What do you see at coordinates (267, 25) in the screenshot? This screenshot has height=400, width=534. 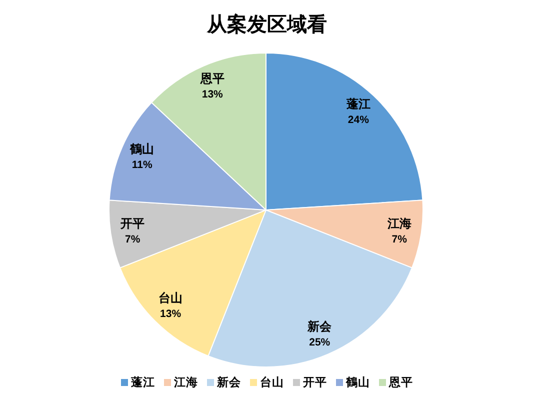 I see `title: 从案发区域看` at bounding box center [267, 25].